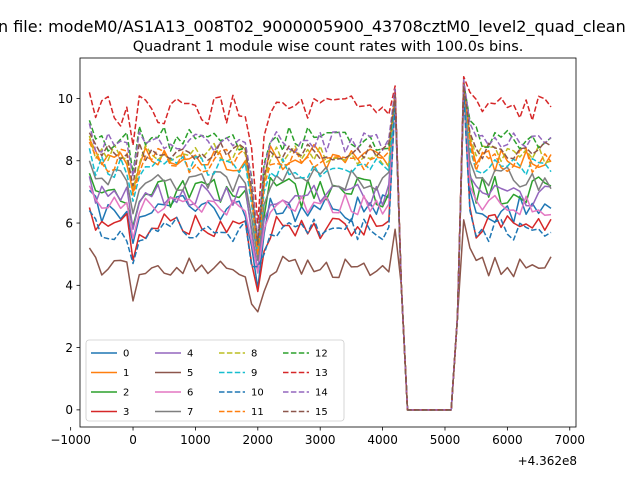 This screenshot has width=640, height=480. I want to click on y-tick-label: 10, so click(65, 99).